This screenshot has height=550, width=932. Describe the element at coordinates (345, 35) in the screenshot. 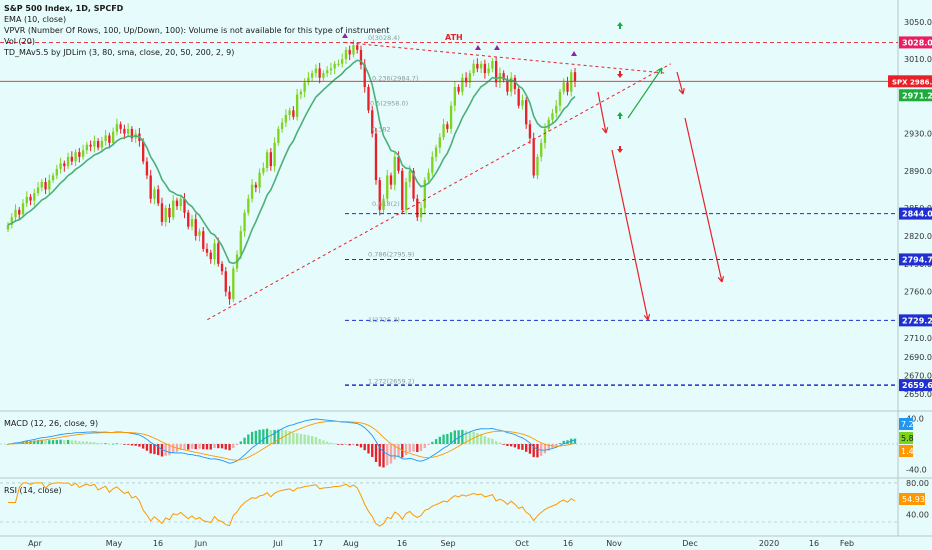

I see `ath-marker` at that location.